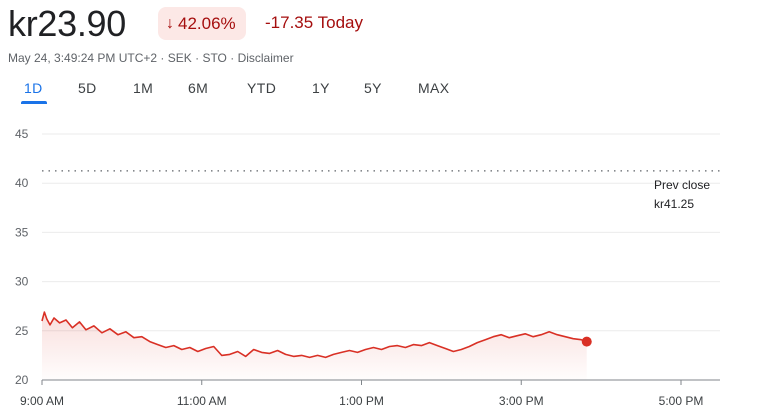 This screenshot has width=769, height=412. I want to click on range-tabs: 1D 5D 1M 6M YTD 1Y 5Y MAX, so click(240, 95).